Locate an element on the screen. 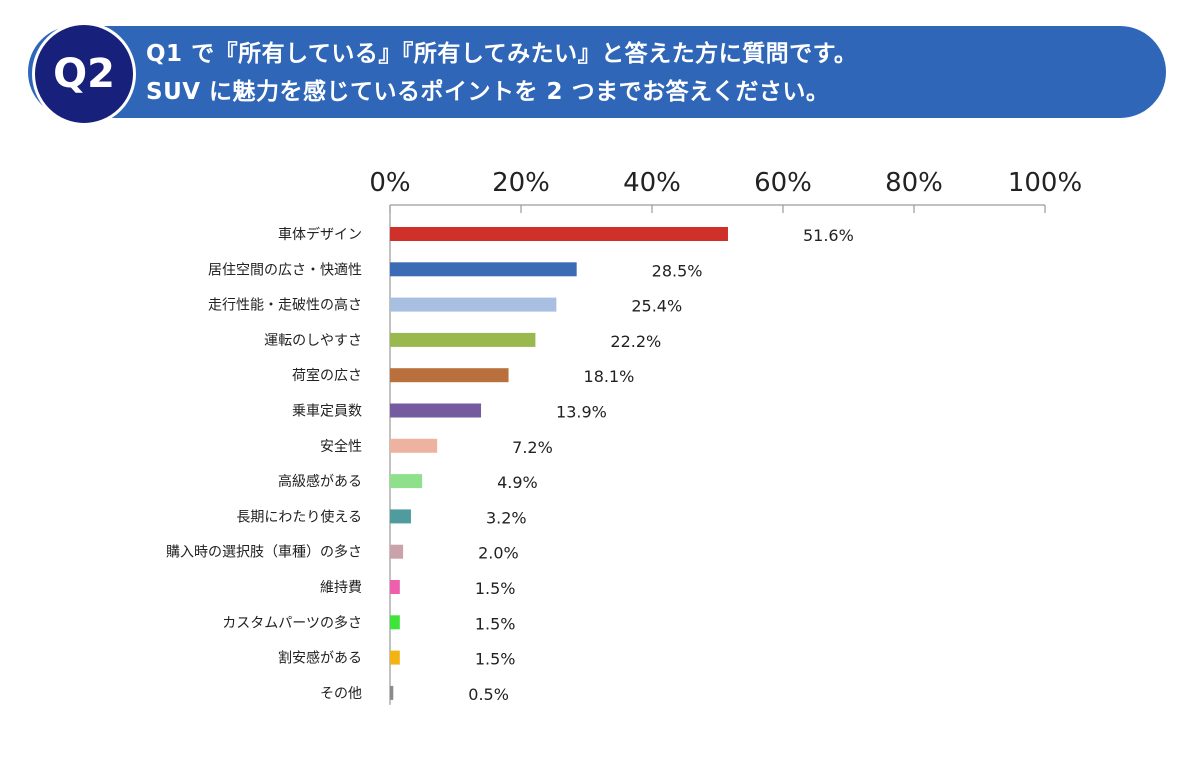  value-label: 3.2% is located at coordinates (506, 517).